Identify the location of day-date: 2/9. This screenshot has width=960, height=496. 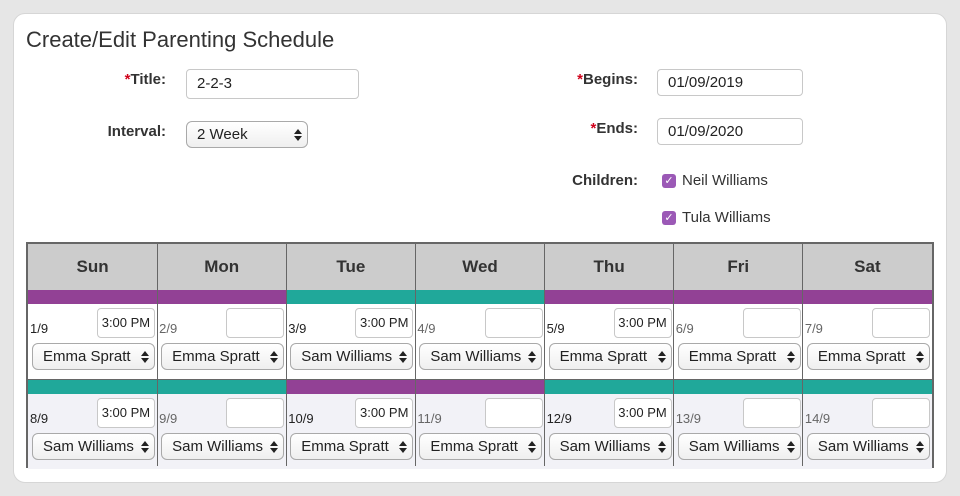
(168, 328).